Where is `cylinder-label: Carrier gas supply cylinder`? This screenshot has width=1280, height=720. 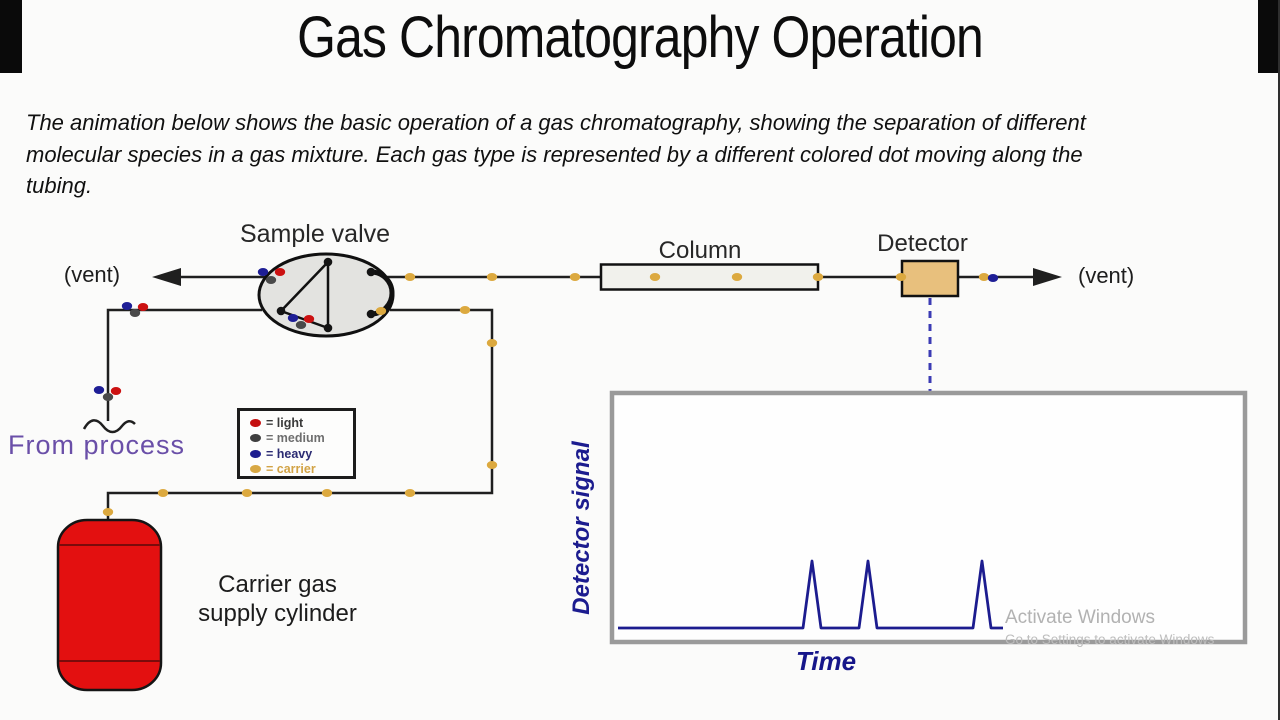
cylinder-label: Carrier gas supply cylinder is located at coordinates (277, 599).